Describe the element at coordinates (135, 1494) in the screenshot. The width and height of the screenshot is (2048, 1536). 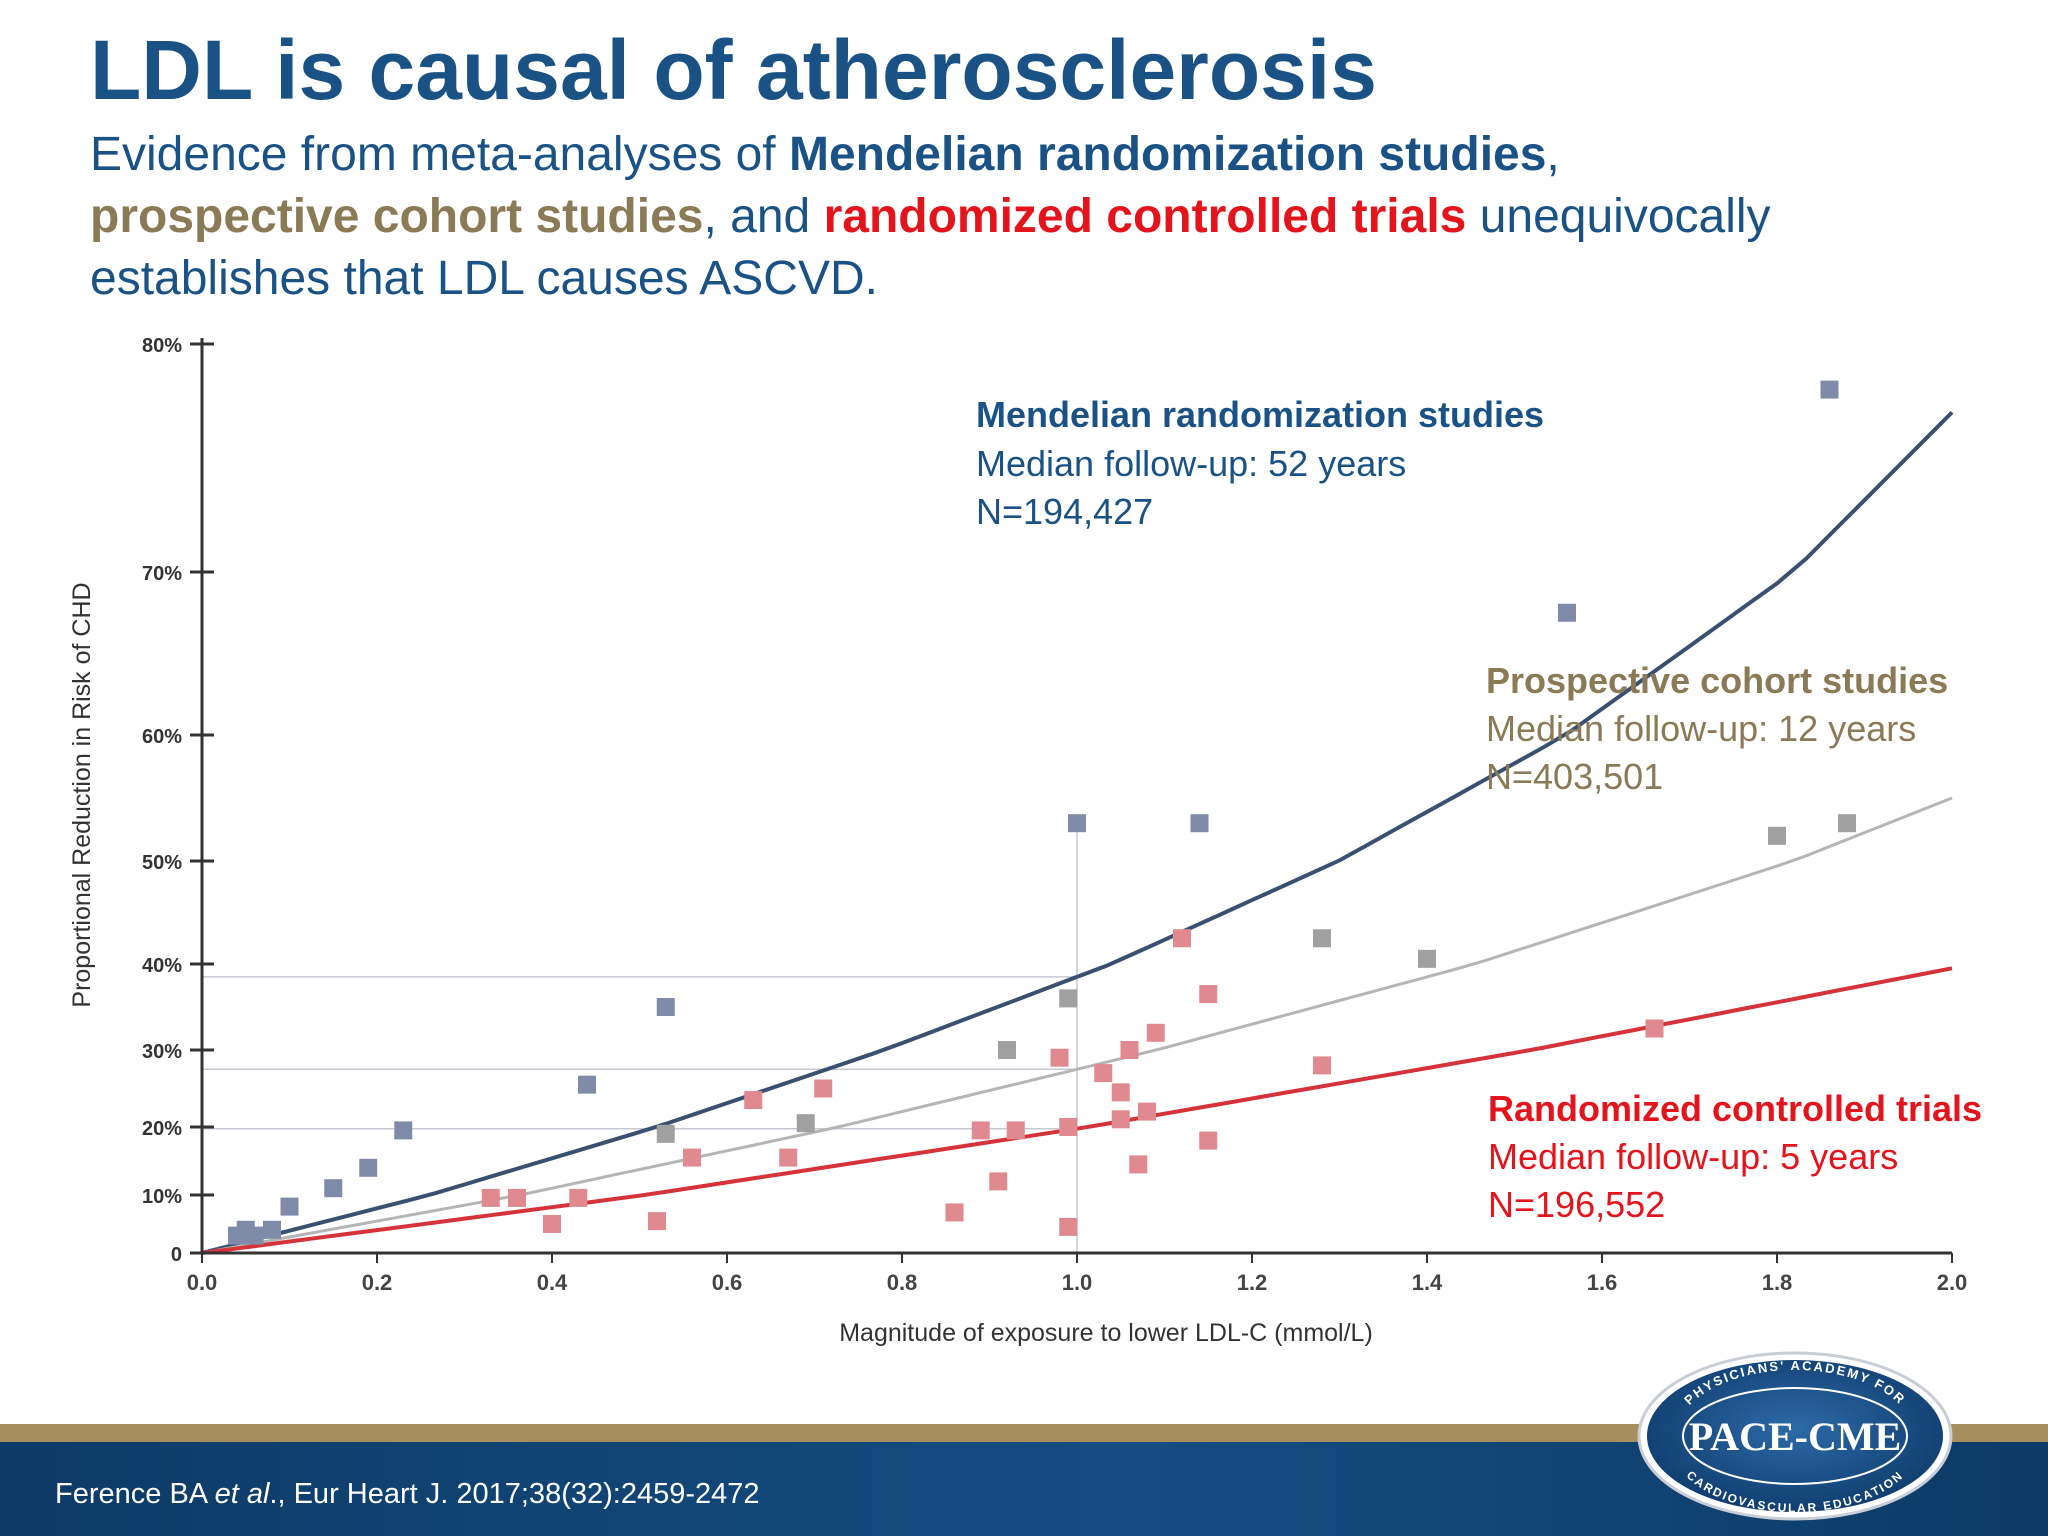
I see `citation-author: Ference BA` at that location.